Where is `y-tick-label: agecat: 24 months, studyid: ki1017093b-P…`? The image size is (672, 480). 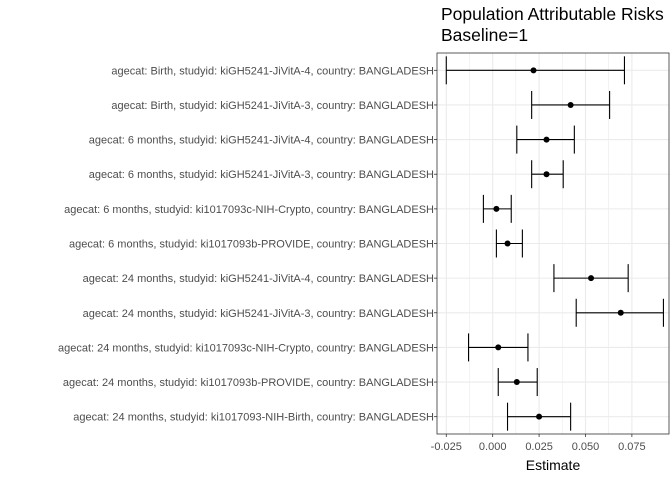 y-tick-label: agecat: 24 months, studyid: ki1017093b-P… is located at coordinates (248, 383).